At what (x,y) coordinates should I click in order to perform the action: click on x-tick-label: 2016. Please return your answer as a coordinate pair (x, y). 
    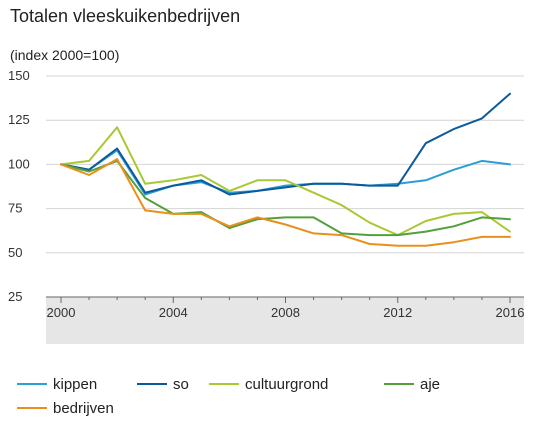
    Looking at the image, I should click on (510, 312).